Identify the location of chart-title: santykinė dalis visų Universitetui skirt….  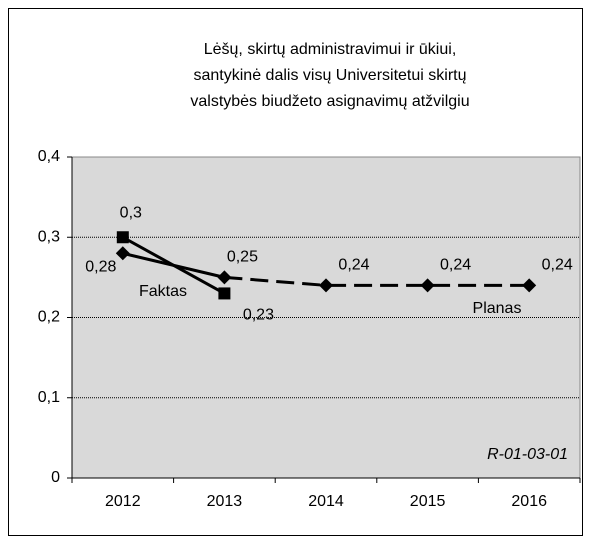
(330, 75).